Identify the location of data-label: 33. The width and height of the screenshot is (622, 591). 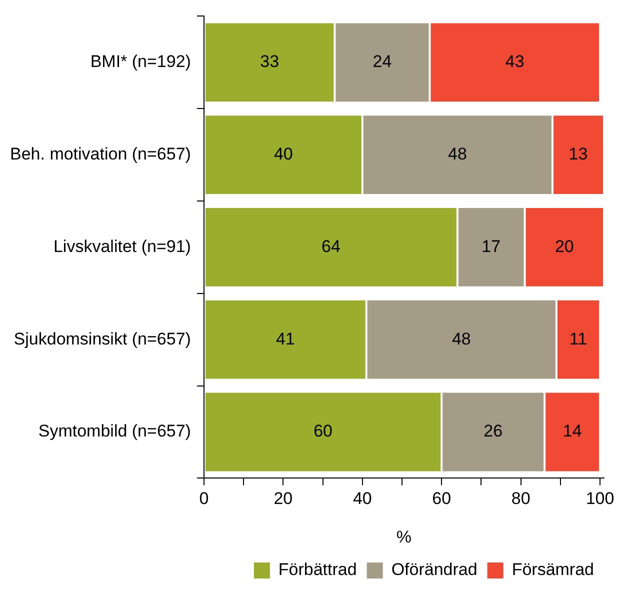
(270, 62).